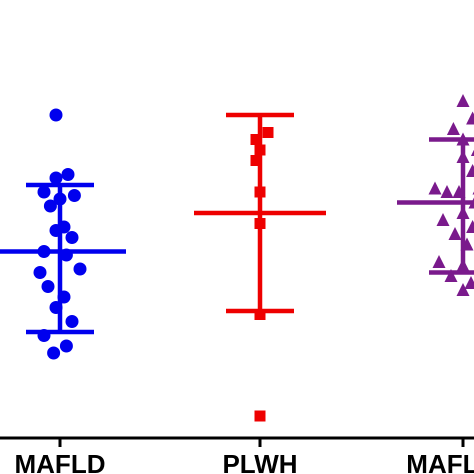 Image resolution: width=474 pixels, height=474 pixels. What do you see at coordinates (440, 461) in the screenshot?
I see `x-tick-label-mafld: MAFLD +` at bounding box center [440, 461].